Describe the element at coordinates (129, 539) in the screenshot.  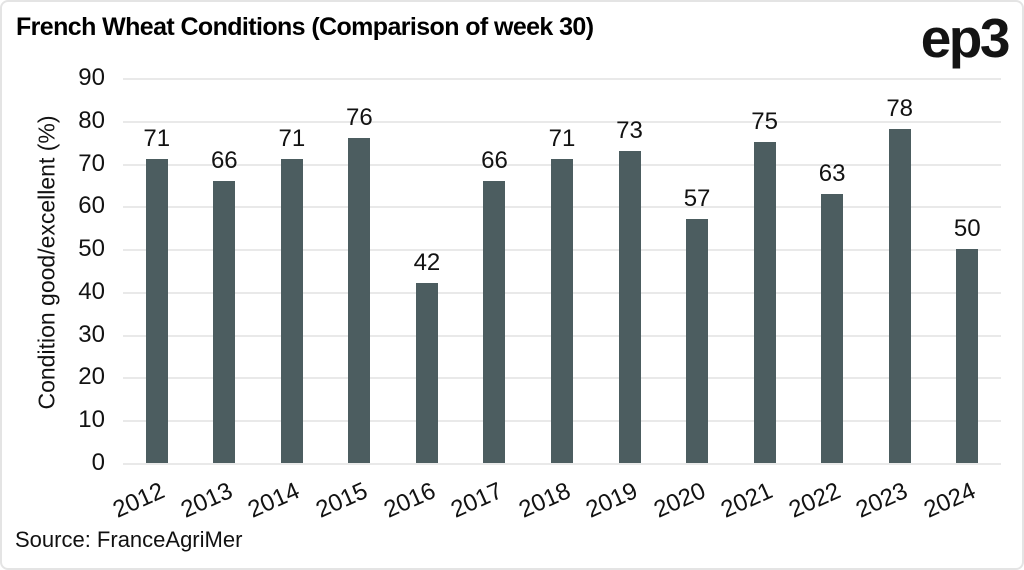
I see `source-label: Source: FranceAgriMer` at that location.